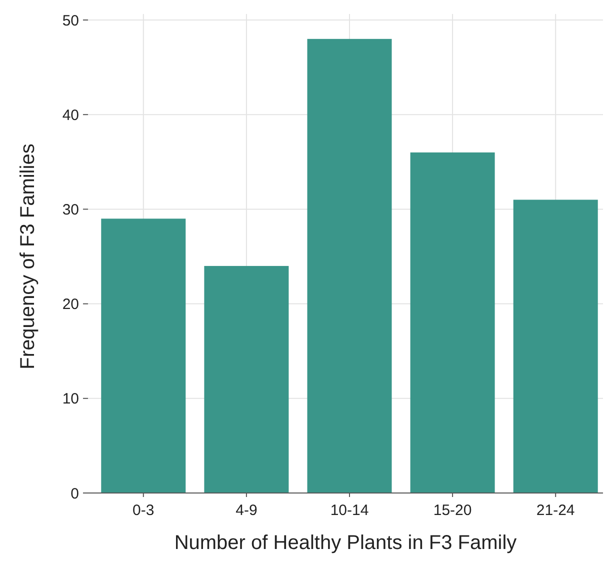 The image size is (607, 563). I want to click on x-tick-label: 15-20, so click(452, 510).